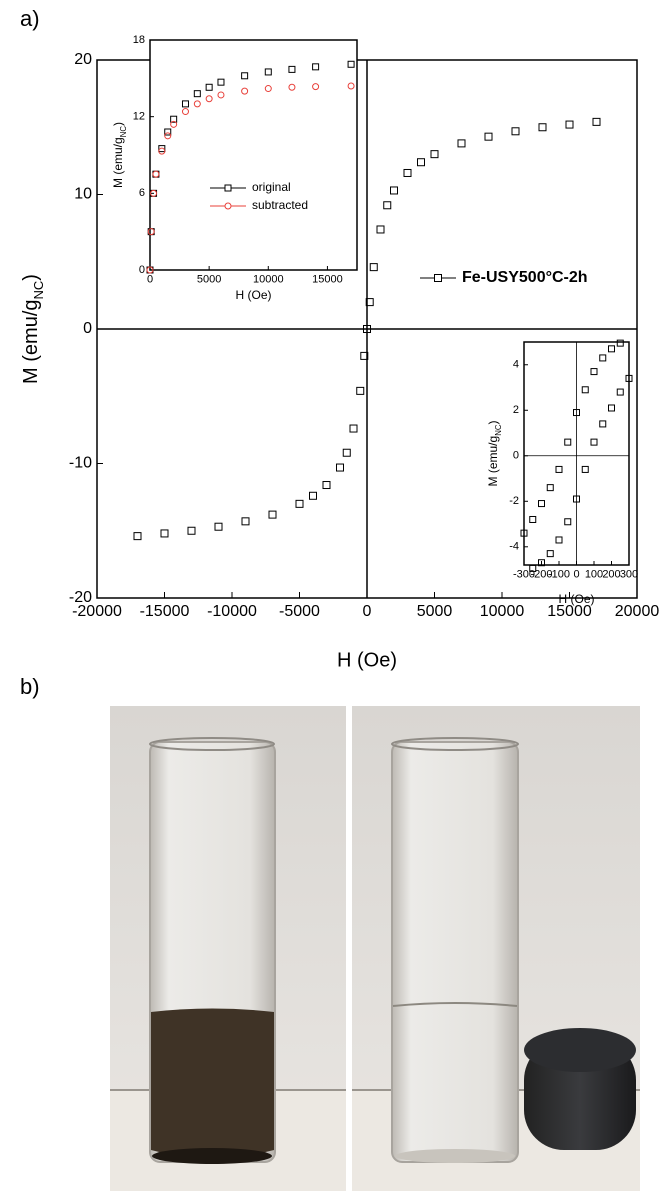 The image size is (668, 1191). Describe the element at coordinates (253, 155) in the screenshot. I see `plot-frame` at that location.